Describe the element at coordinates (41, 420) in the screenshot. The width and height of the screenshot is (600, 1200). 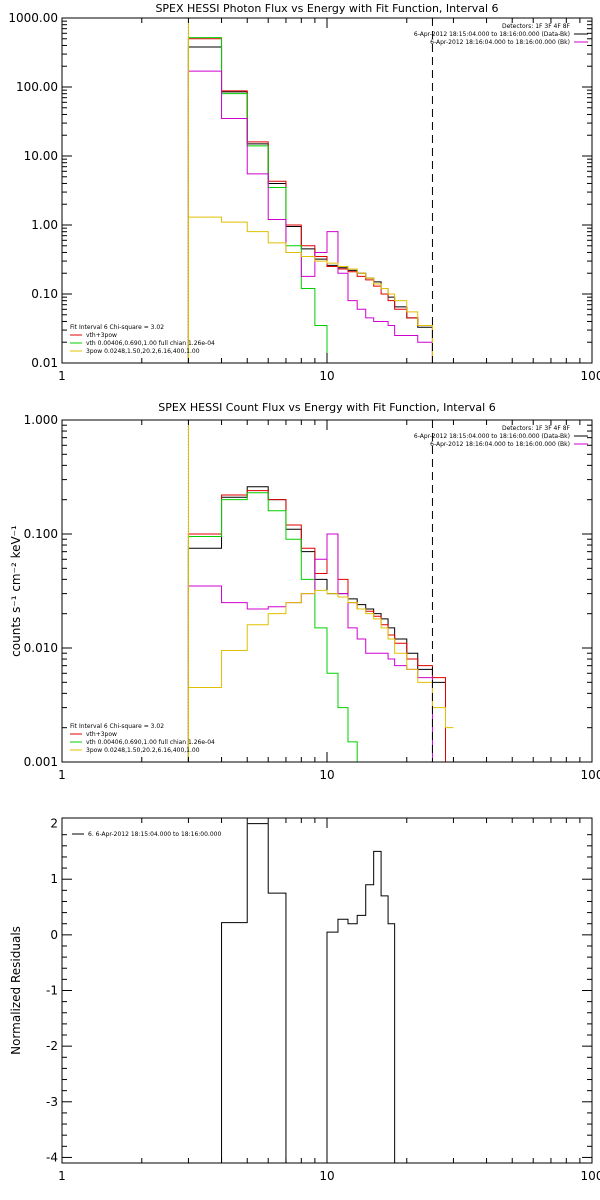
I see `y-tick-label: 1.000` at that location.